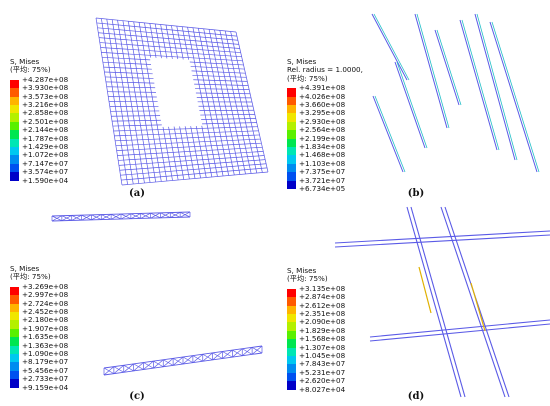  I want to click on legend-value: +1.829e+08, so click(322, 330).